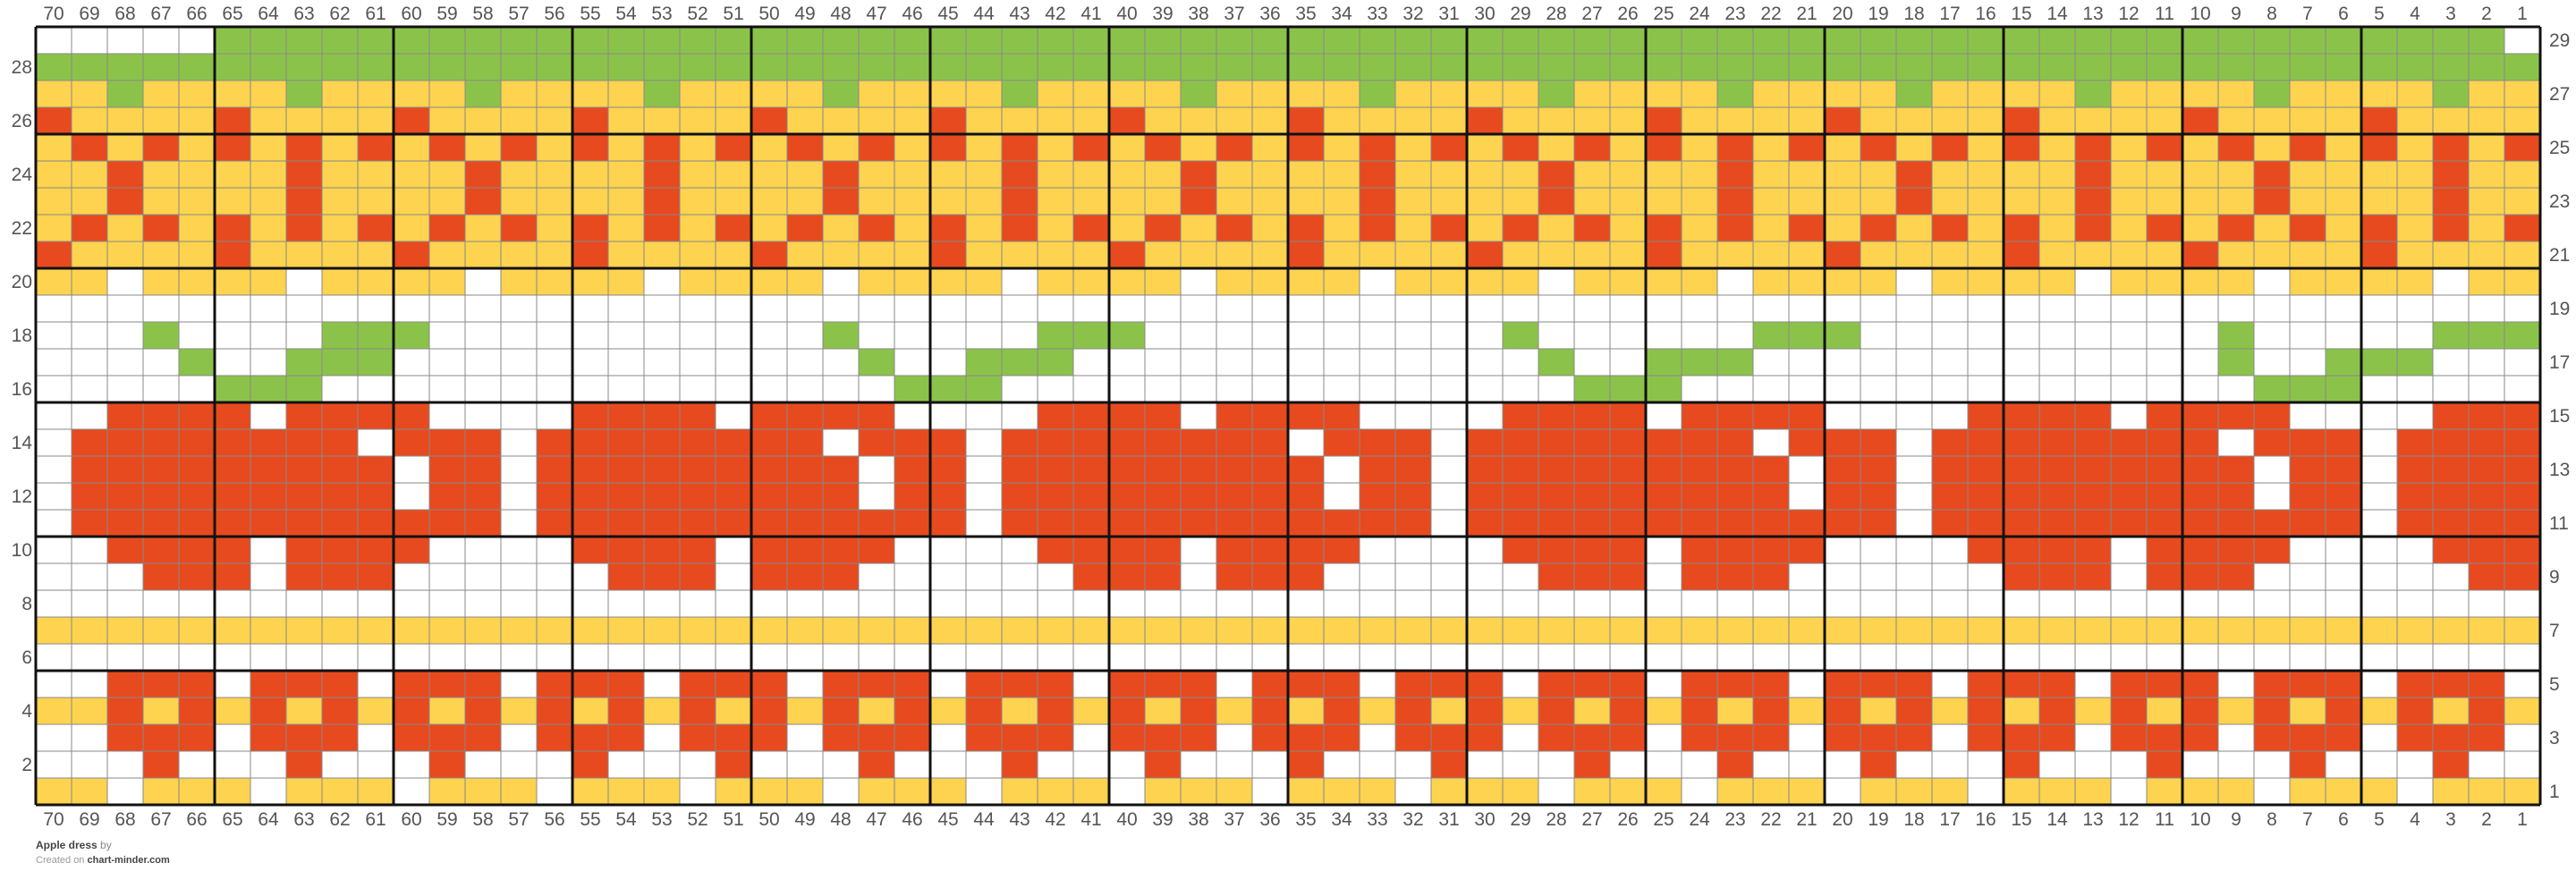 This screenshot has height=888, width=2576. I want to click on column-number: 29, so click(1520, 819).